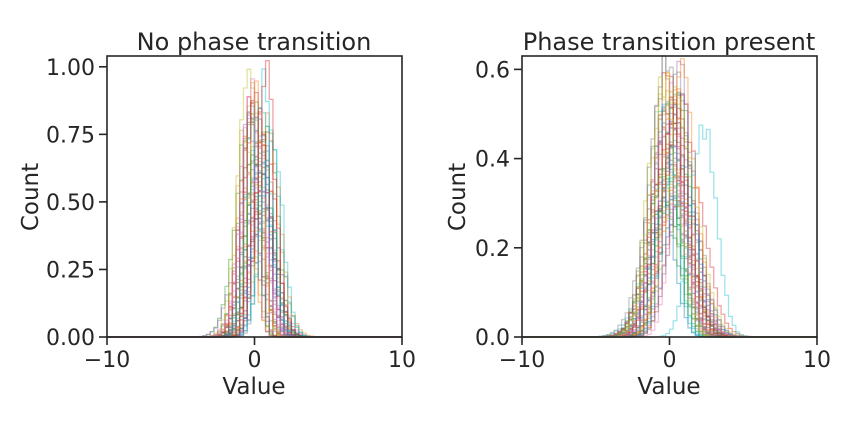 The height and width of the screenshot is (432, 864). Describe the element at coordinates (70, 270) in the screenshot. I see `y-tick-label: 0.25` at that location.